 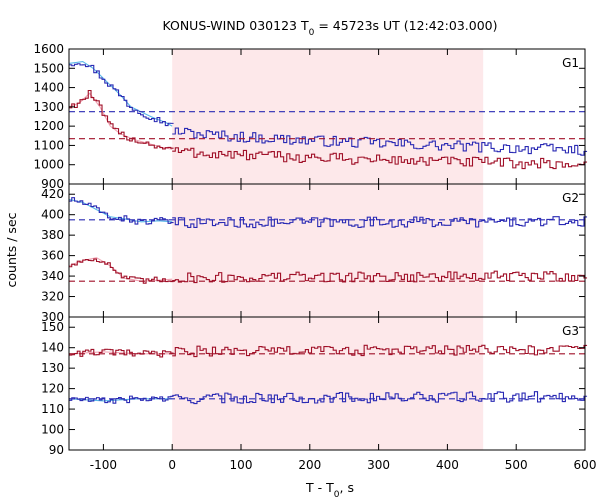 What do you see at coordinates (570, 198) in the screenshot?
I see `panel-label-g2: G2` at bounding box center [570, 198].